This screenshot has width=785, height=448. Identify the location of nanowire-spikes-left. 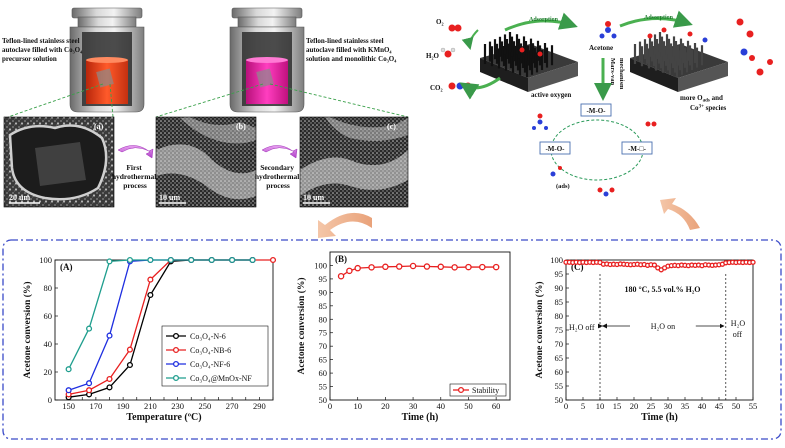
(518, 55).